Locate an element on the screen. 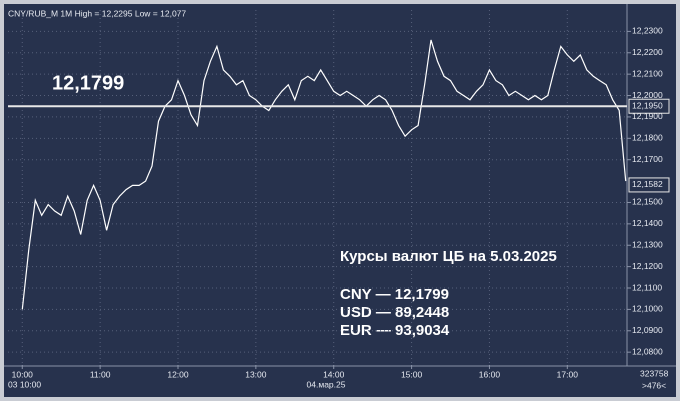 Image resolution: width=680 pixels, height=401 pixels. y-tick-label: 12,1300 is located at coordinates (647, 244).